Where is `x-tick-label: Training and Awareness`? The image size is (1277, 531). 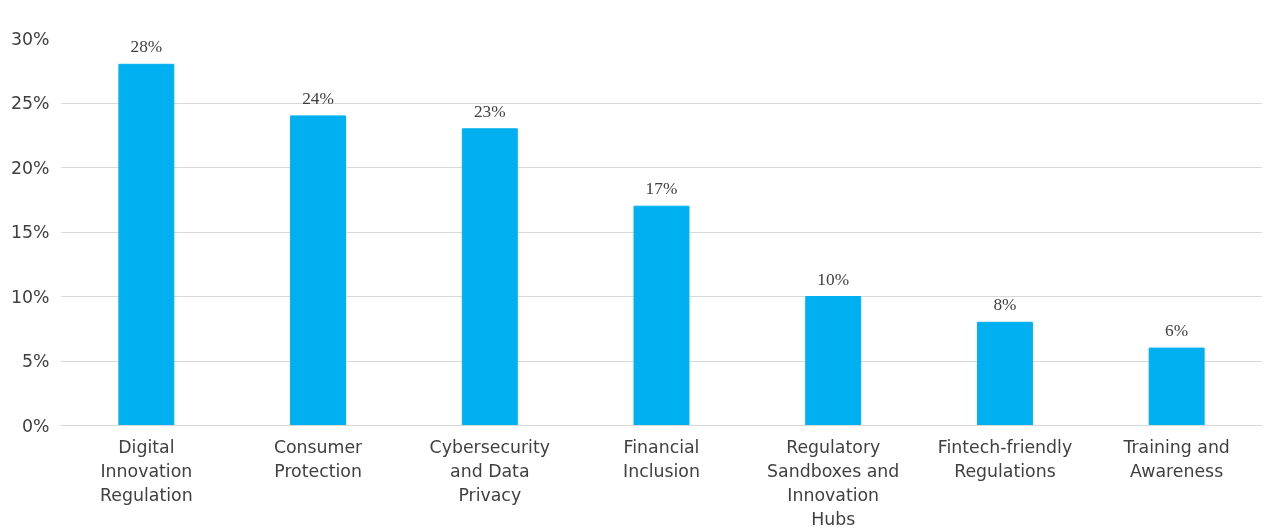 x-tick-label: Training and Awareness is located at coordinates (1176, 458).